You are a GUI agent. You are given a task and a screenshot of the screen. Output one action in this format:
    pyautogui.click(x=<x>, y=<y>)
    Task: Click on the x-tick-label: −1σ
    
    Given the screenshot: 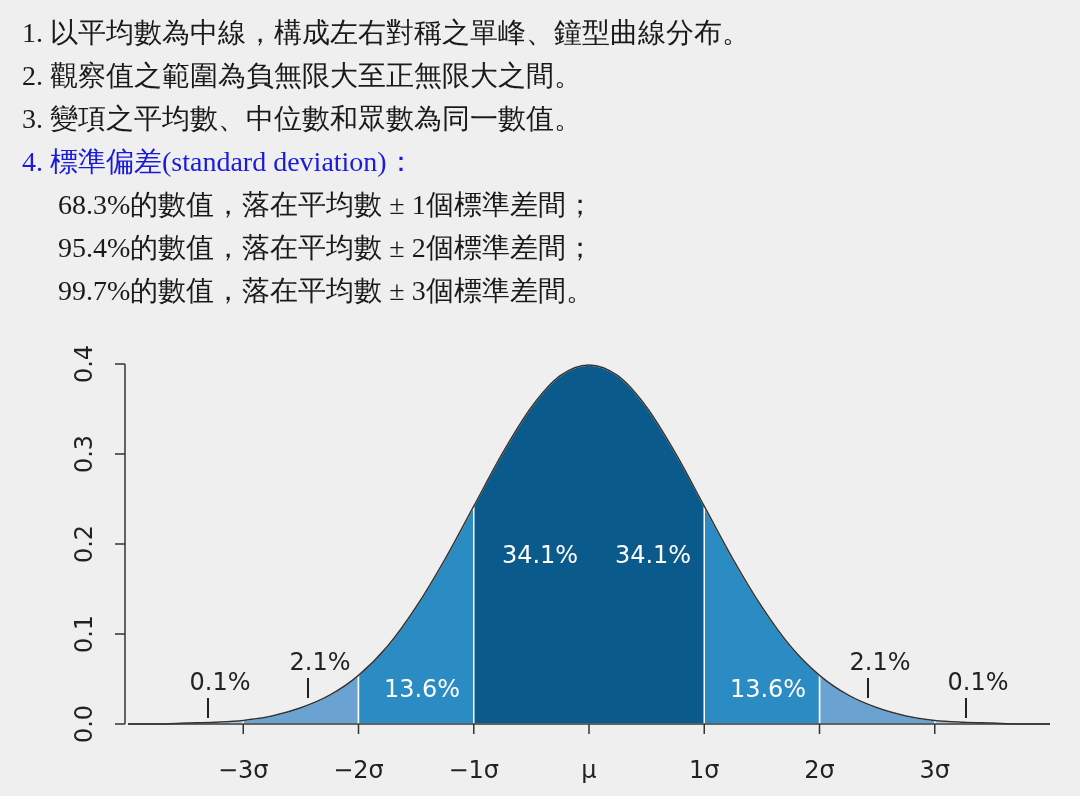 What is the action you would take?
    pyautogui.click(x=474, y=770)
    